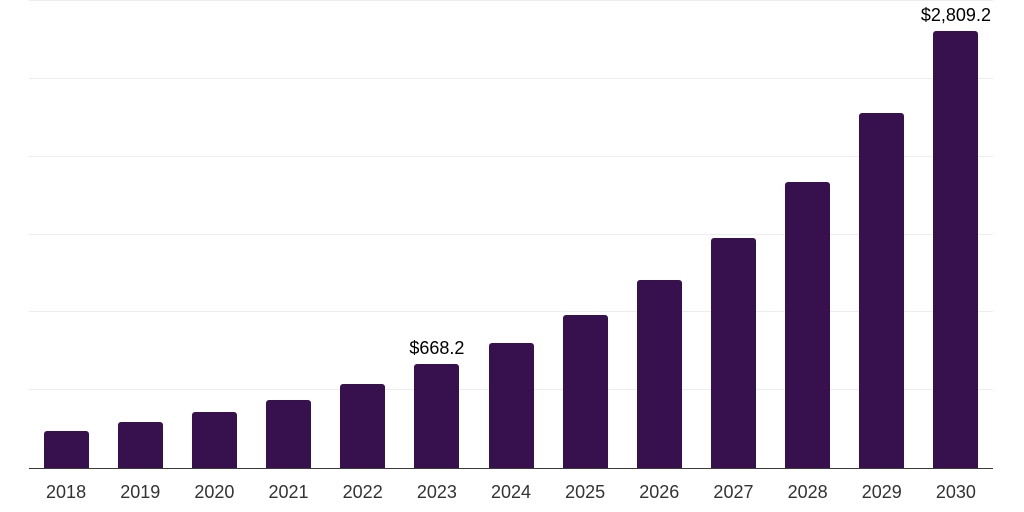 This screenshot has height=512, width=1024. Describe the element at coordinates (214, 439) in the screenshot. I see `bar-2020` at that location.